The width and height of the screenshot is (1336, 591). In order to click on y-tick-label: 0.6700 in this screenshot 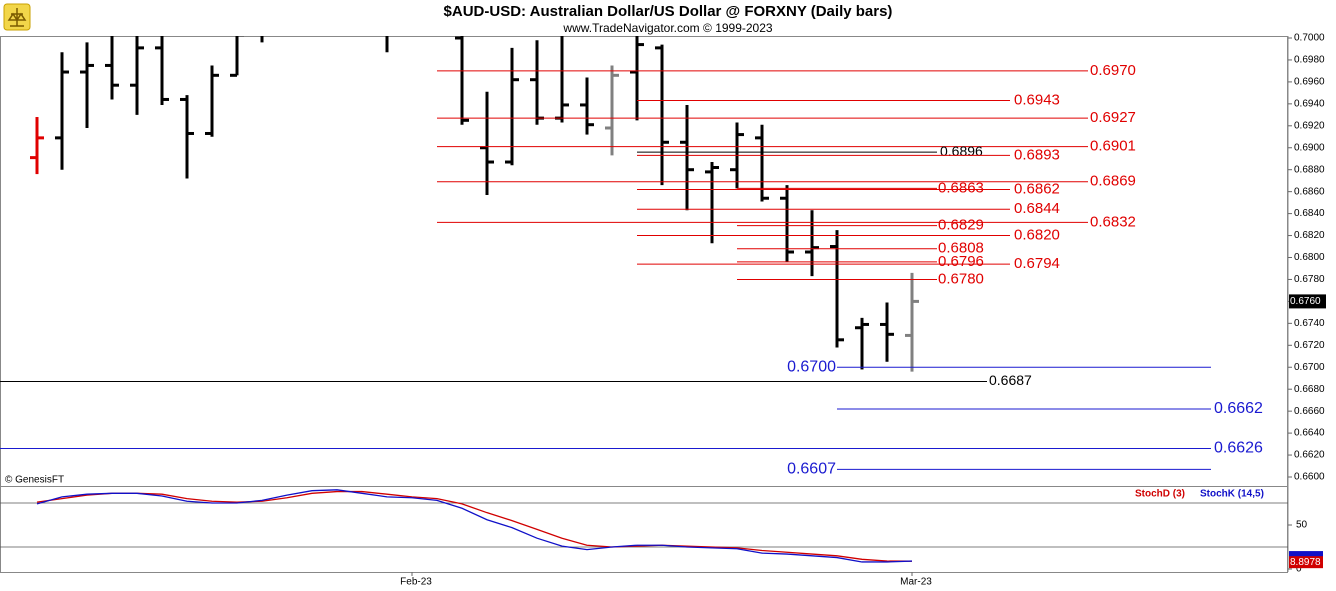, I will do `click(1309, 367)`.